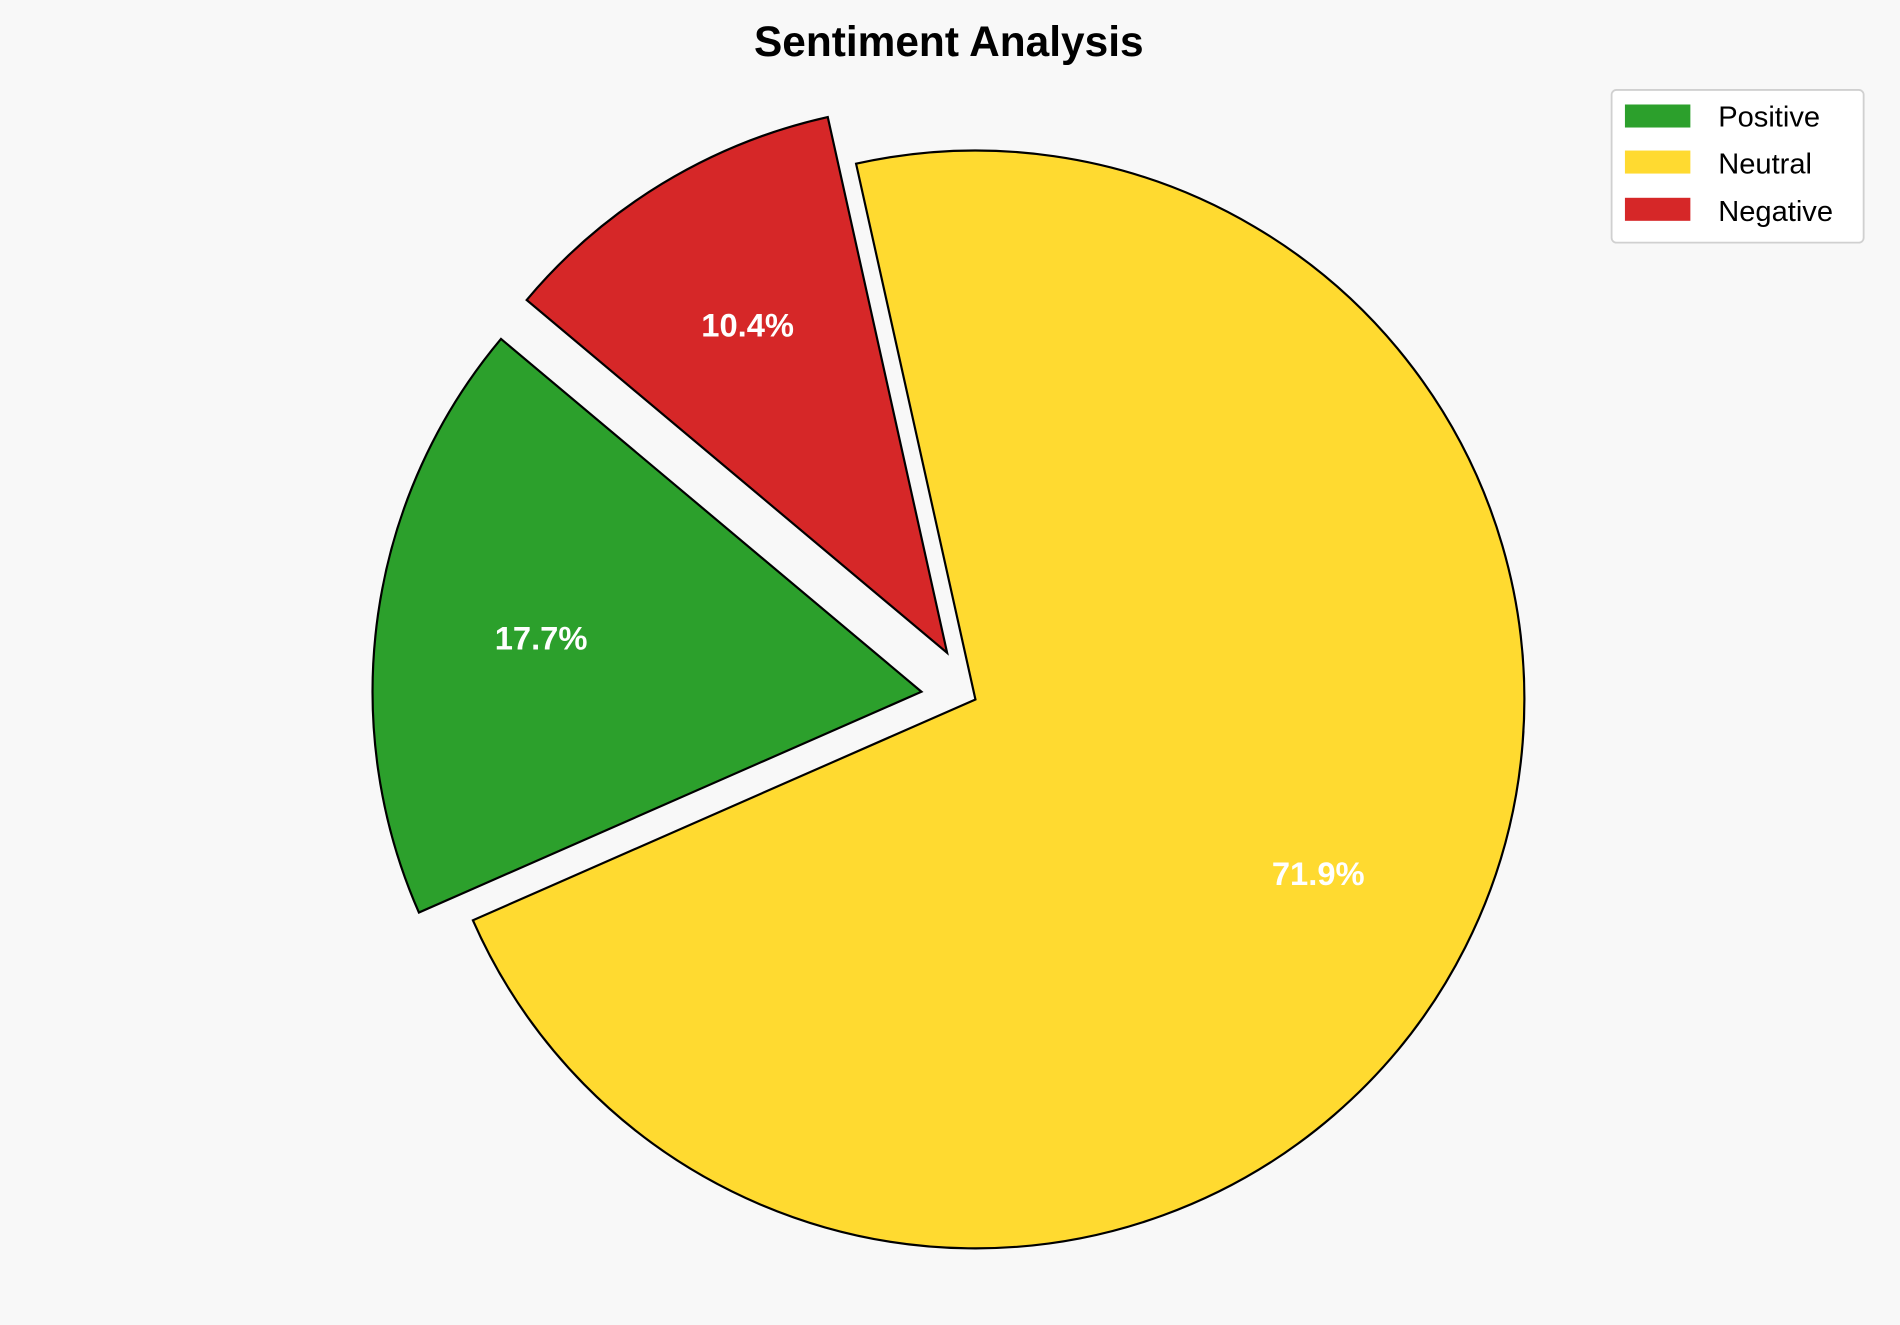 The height and width of the screenshot is (1325, 1900). What do you see at coordinates (1318, 873) in the screenshot?
I see `pct-label-neutral: 71.9%` at bounding box center [1318, 873].